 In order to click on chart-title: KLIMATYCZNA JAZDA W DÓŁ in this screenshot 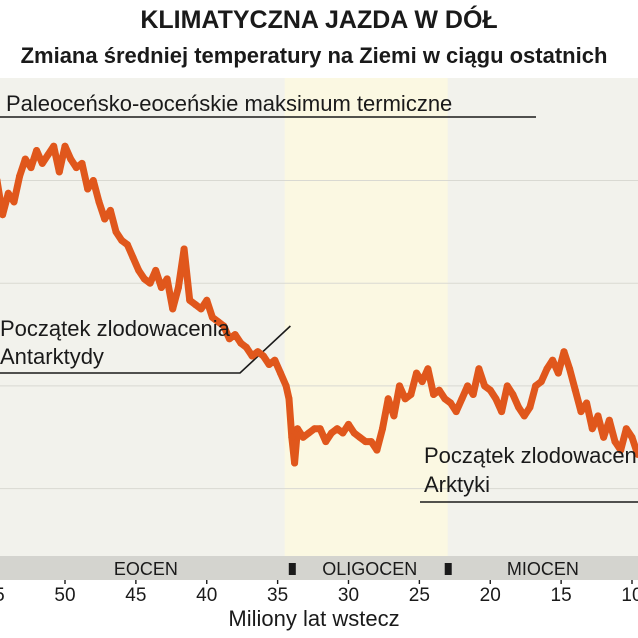, I will do `click(318, 19)`.